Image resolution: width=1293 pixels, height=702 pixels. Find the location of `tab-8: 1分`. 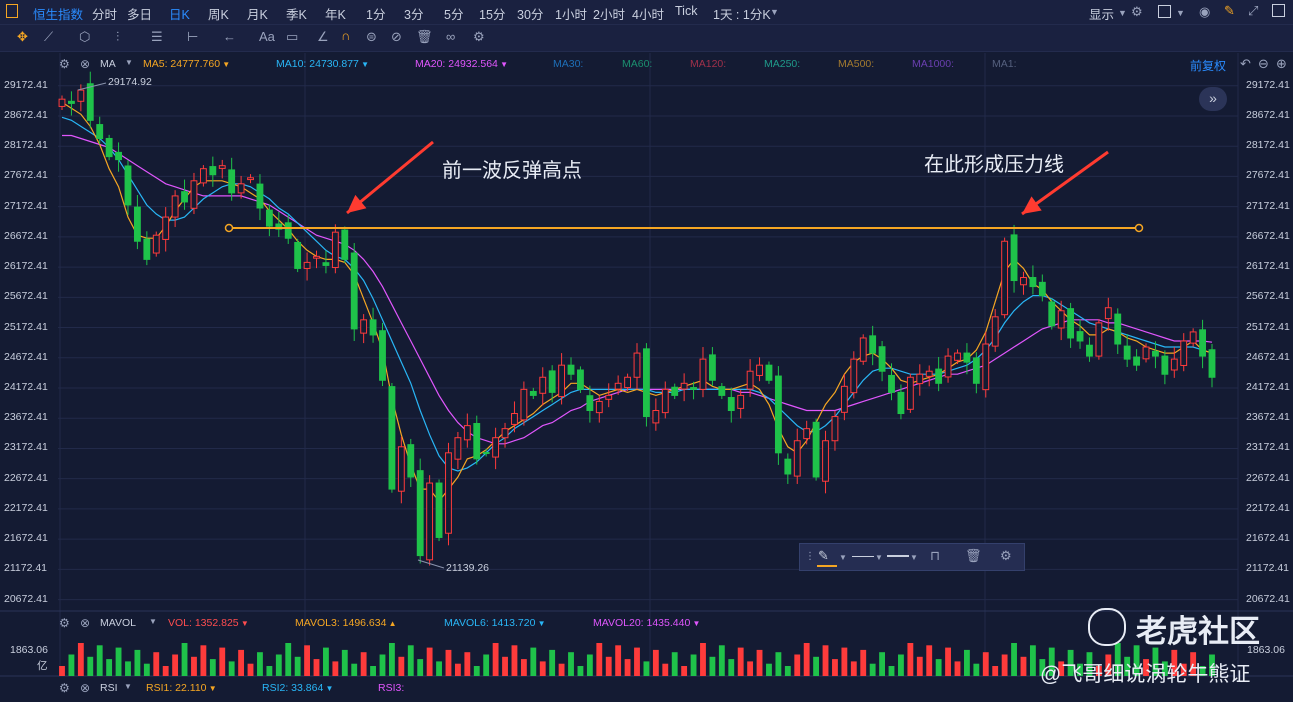

tab-8: 1分 is located at coordinates (376, 15).